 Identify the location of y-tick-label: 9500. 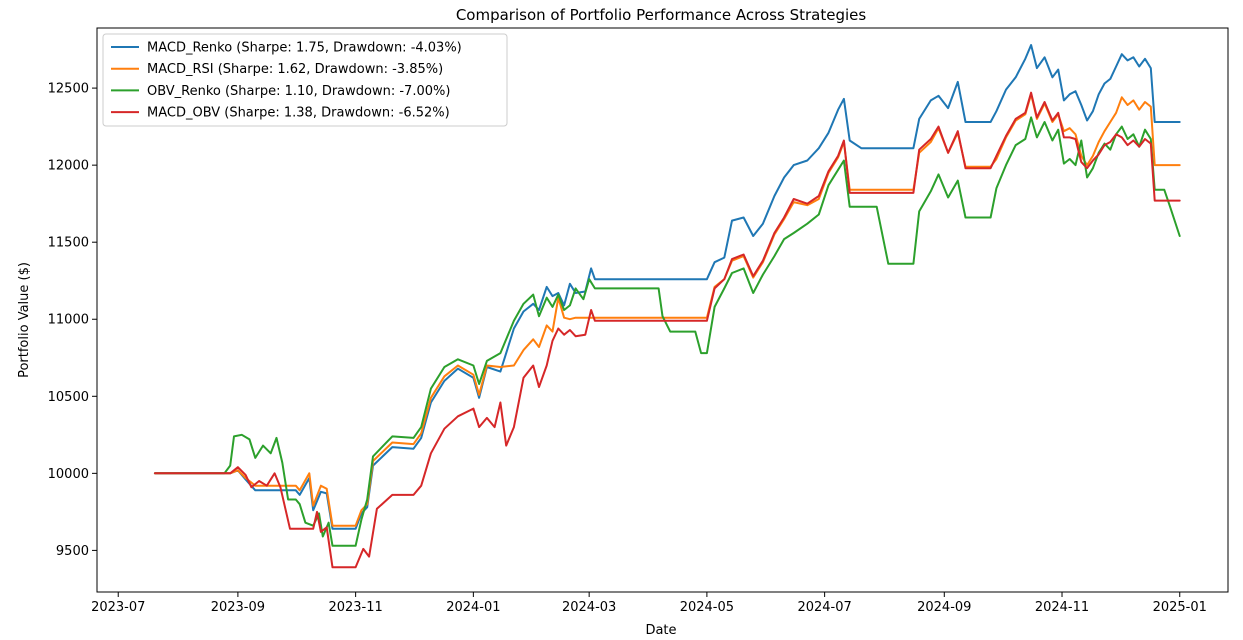
(72, 551).